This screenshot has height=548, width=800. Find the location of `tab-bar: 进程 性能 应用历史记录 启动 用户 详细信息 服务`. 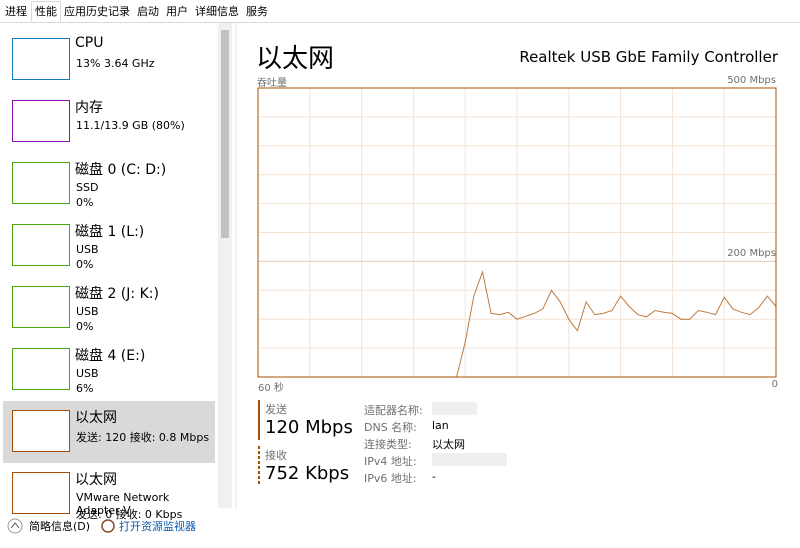

tab-bar: 进程 性能 应用历史记录 启动 用户 详细信息 服务 is located at coordinates (400, 11).